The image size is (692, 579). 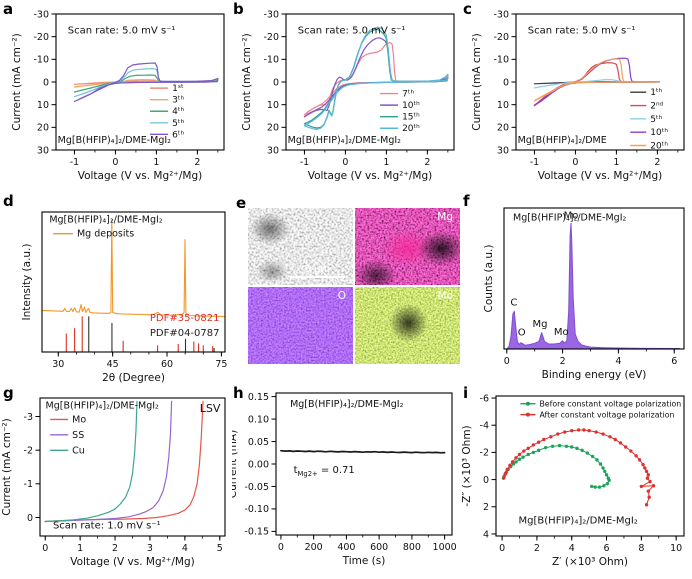 What do you see at coordinates (238, 9) in the screenshot?
I see `panel-letter-b: b` at bounding box center [238, 9].